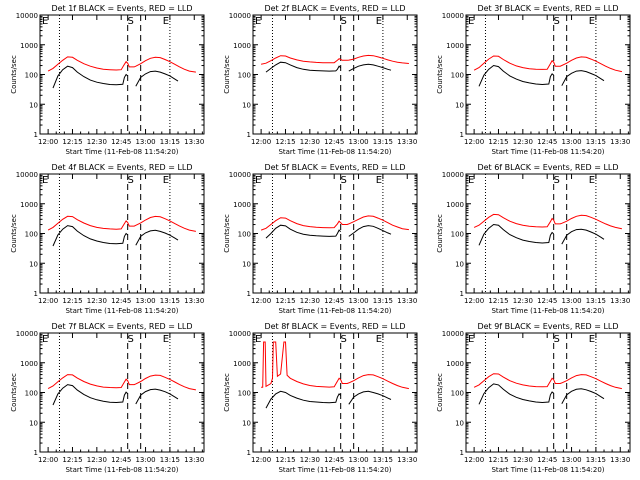 The height and width of the screenshot is (480, 640). Describe the element at coordinates (121, 326) in the screenshot. I see `panel-title: Det 7f BLACK = Events, RED = LLD` at that location.